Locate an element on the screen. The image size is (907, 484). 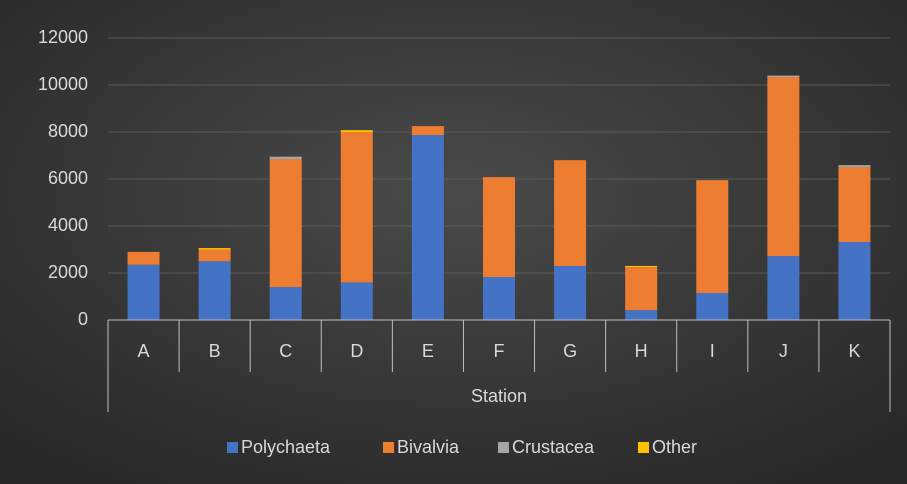
y-tick-label: 8000 is located at coordinates (68, 131).